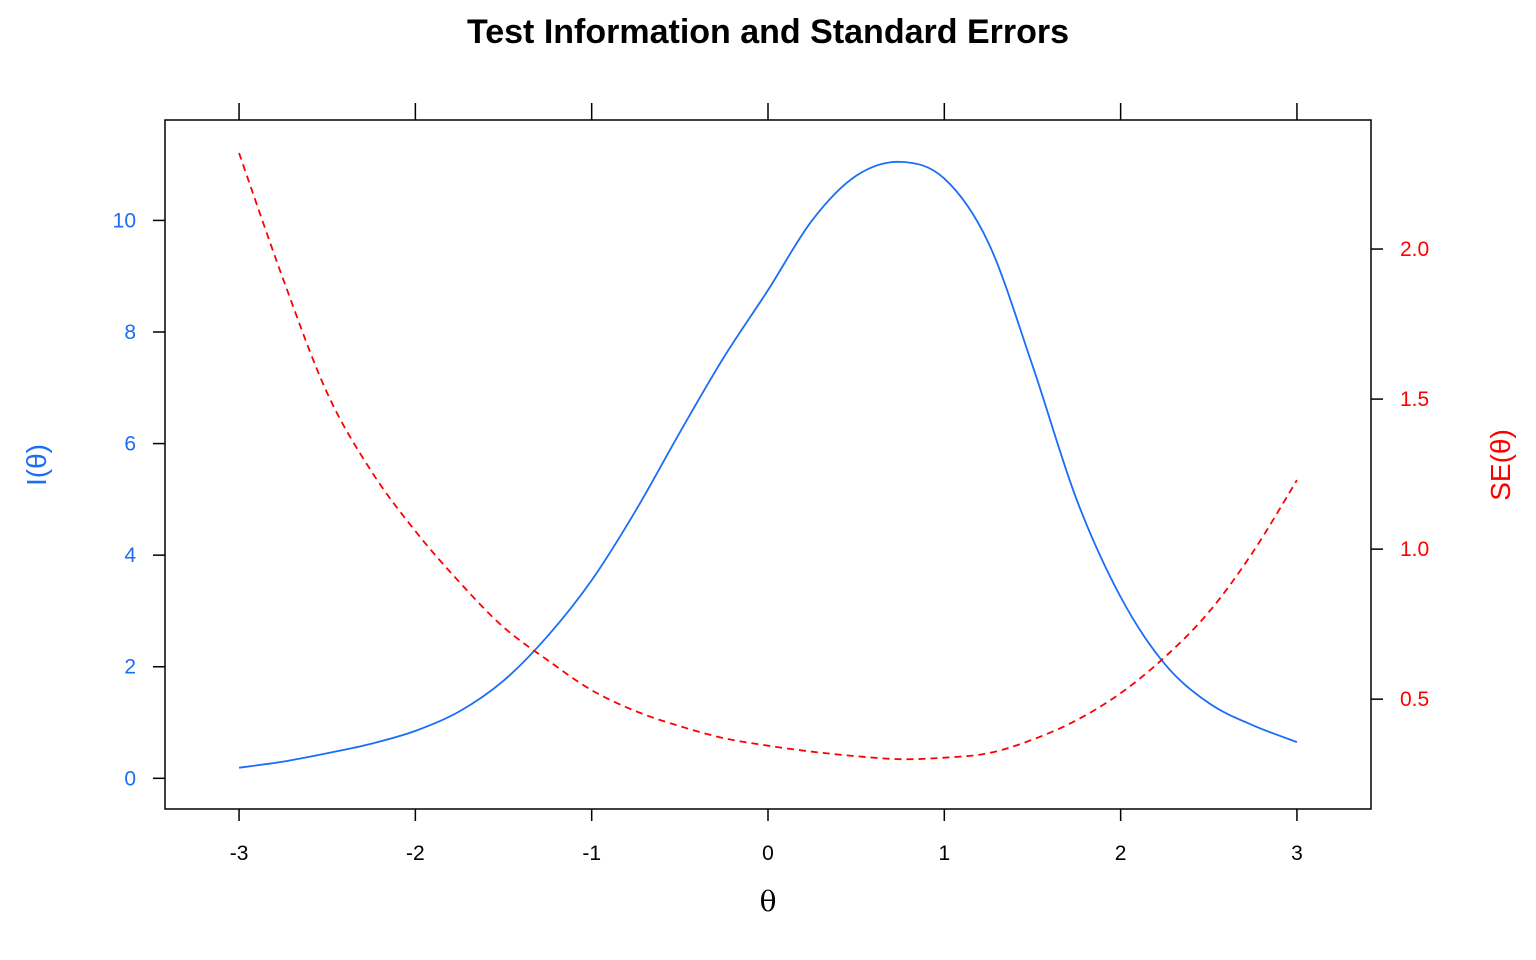 This screenshot has height=960, width=1536. I want to click on x-axis-label: θ, so click(768, 901).